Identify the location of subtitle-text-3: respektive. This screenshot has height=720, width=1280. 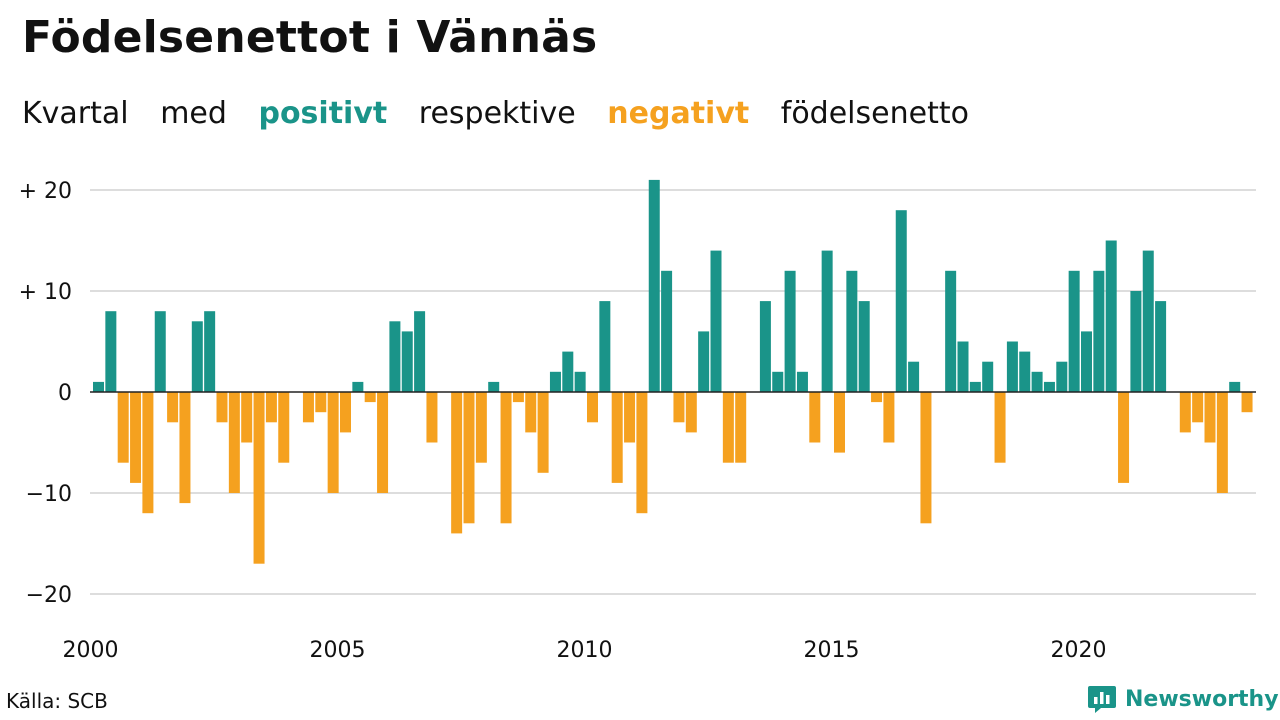
(497, 113).